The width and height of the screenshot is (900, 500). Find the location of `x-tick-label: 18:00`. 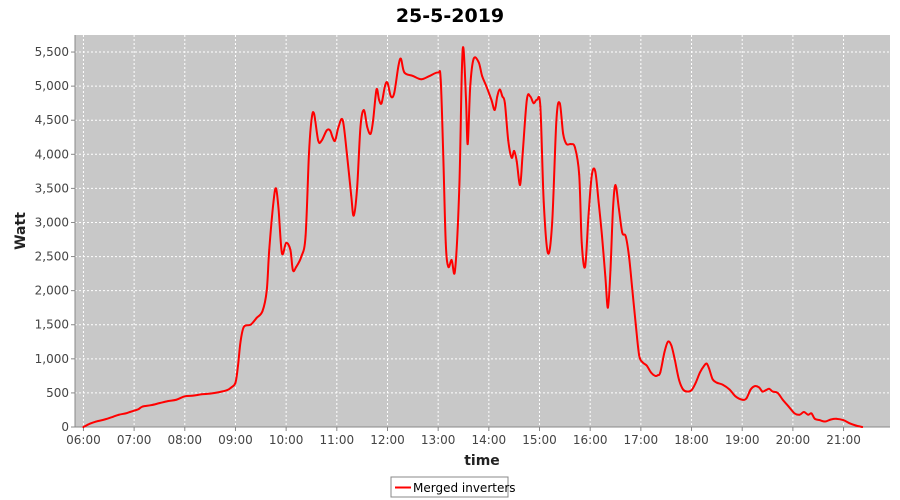

x-tick-label: 18:00 is located at coordinates (691, 440).